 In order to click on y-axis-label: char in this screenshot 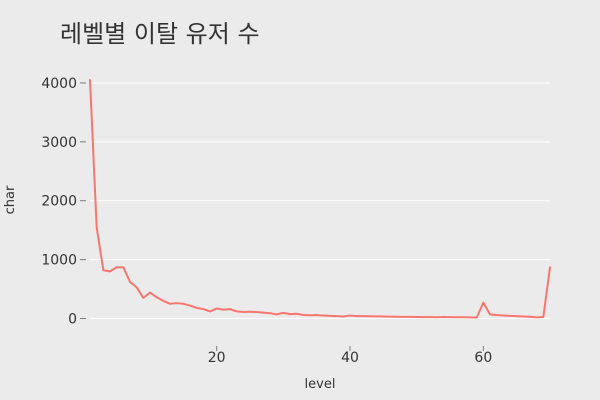, I will do `click(10, 199)`.